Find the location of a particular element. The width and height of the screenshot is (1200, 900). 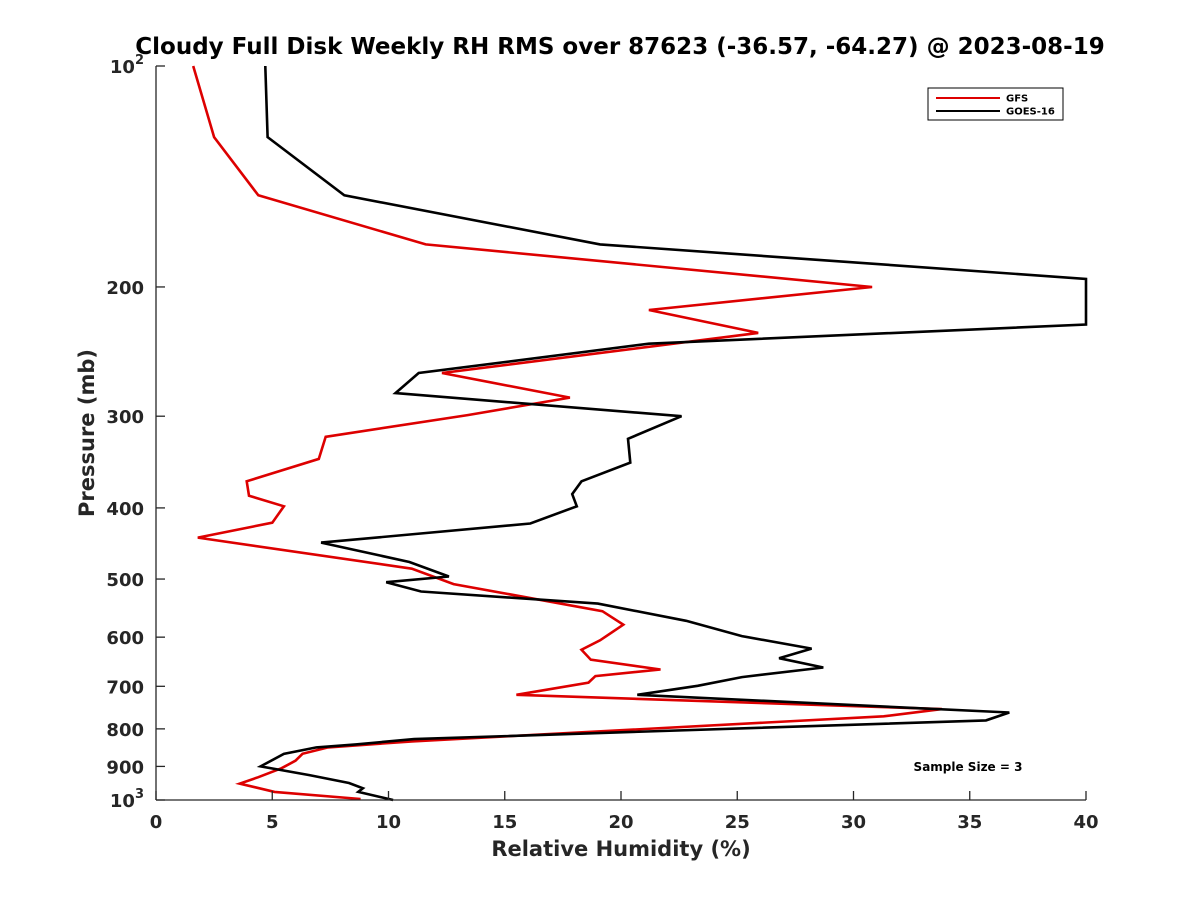

x-tick-label: 20 is located at coordinates (620, 822).